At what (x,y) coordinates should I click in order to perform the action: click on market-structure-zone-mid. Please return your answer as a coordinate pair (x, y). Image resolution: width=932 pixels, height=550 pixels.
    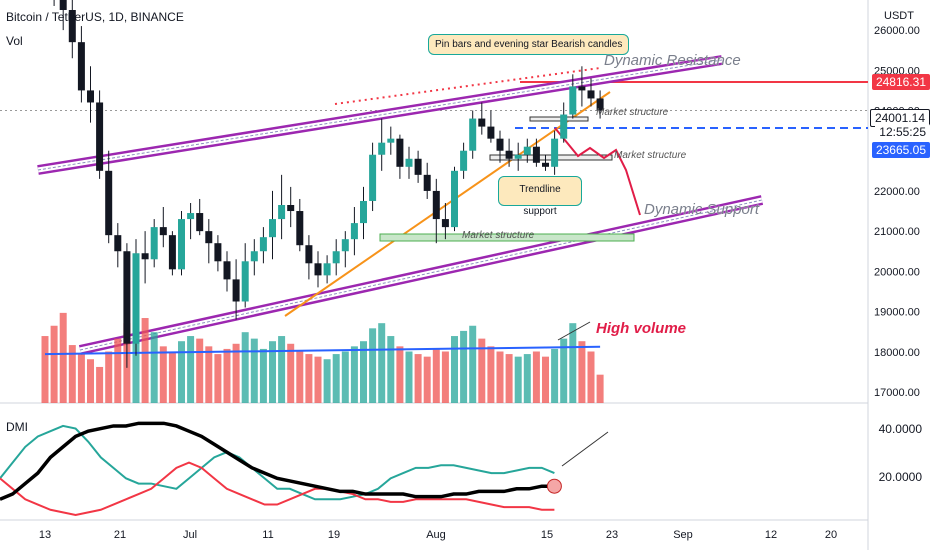
    Looking at the image, I should click on (551, 157).